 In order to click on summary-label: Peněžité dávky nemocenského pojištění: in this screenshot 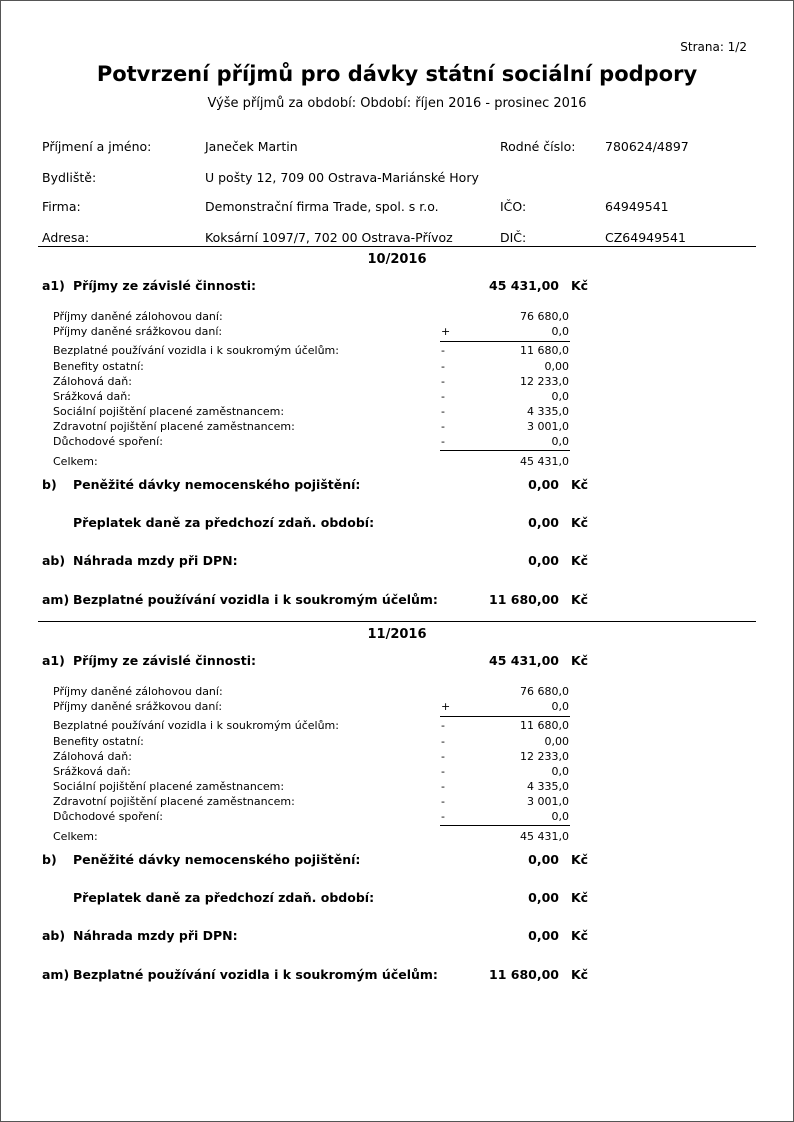, I will do `click(217, 484)`.